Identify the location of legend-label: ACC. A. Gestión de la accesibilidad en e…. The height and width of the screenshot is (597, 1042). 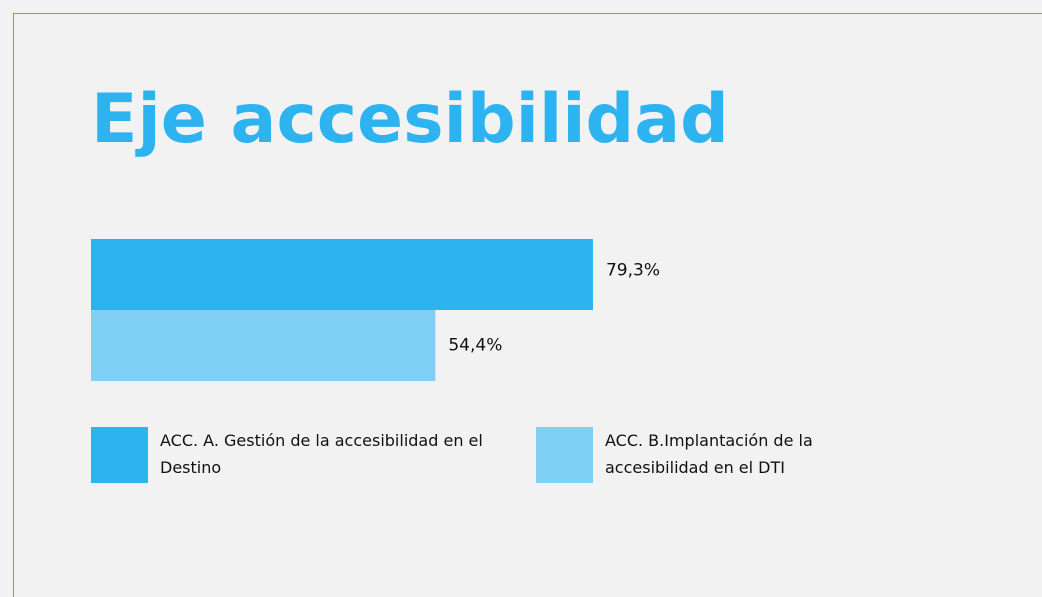
(321, 454).